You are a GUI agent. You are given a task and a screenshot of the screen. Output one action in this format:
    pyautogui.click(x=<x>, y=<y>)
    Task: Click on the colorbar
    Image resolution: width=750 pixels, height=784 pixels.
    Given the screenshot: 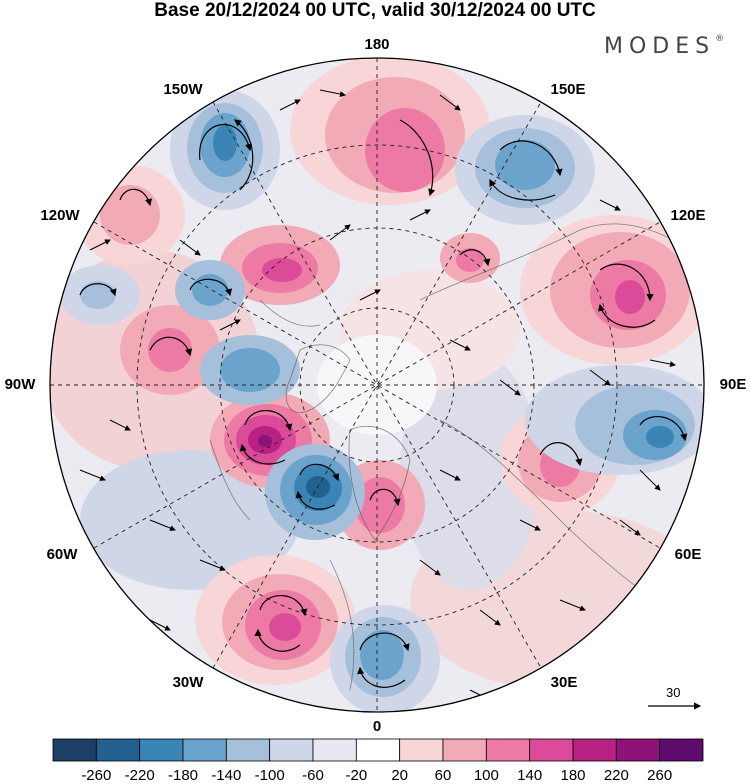 What is the action you would take?
    pyautogui.click(x=378, y=750)
    